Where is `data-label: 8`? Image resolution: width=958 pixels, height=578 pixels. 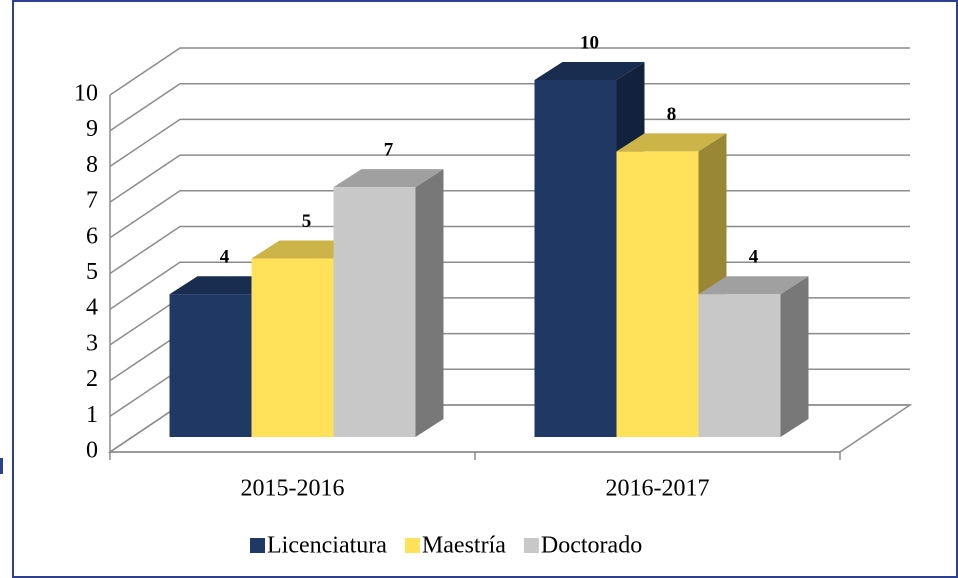 data-label: 8 is located at coordinates (672, 114).